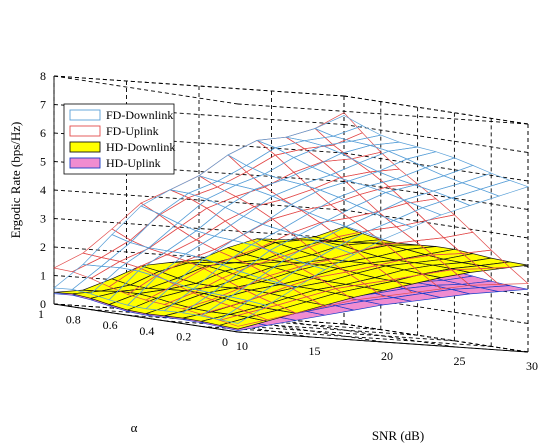  I want to click on legend-label: FD-Downlink, so click(139, 115).